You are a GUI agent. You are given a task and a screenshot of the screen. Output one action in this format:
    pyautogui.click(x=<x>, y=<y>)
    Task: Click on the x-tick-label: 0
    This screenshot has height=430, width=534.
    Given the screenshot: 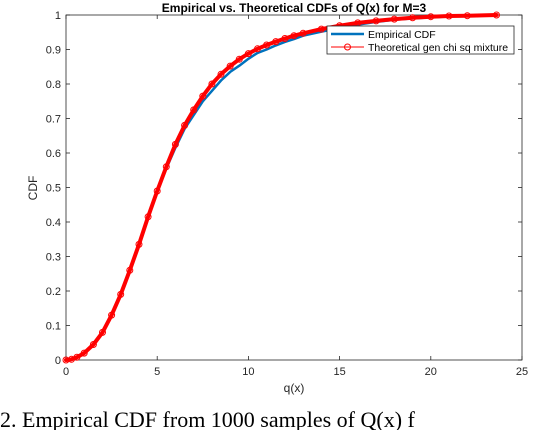 What is the action you would take?
    pyautogui.click(x=66, y=372)
    